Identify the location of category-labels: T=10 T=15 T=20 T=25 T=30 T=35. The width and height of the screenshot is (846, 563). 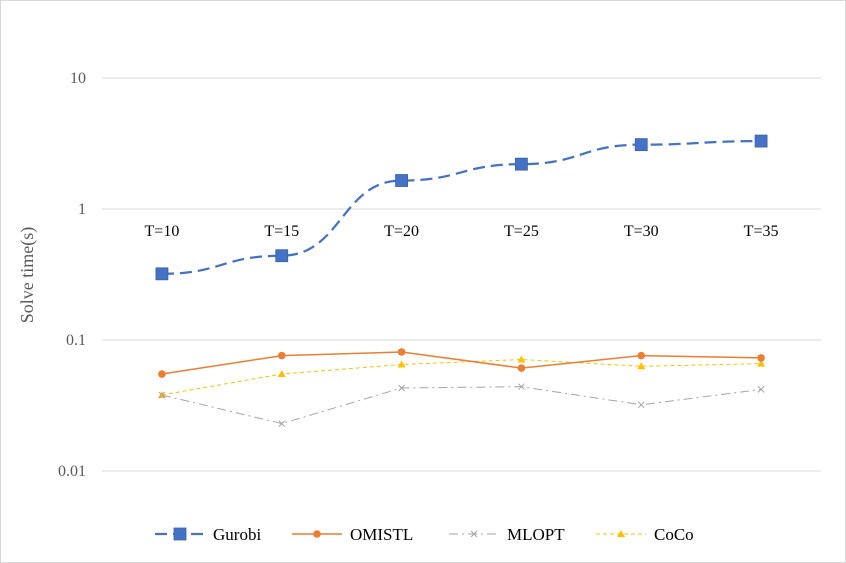
(462, 231).